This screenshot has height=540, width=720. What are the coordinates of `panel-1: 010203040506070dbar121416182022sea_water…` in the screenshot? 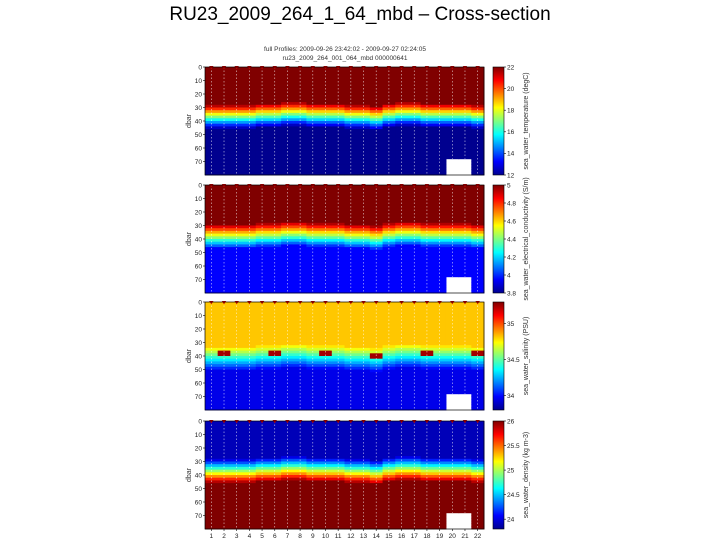 It's located at (358, 121).